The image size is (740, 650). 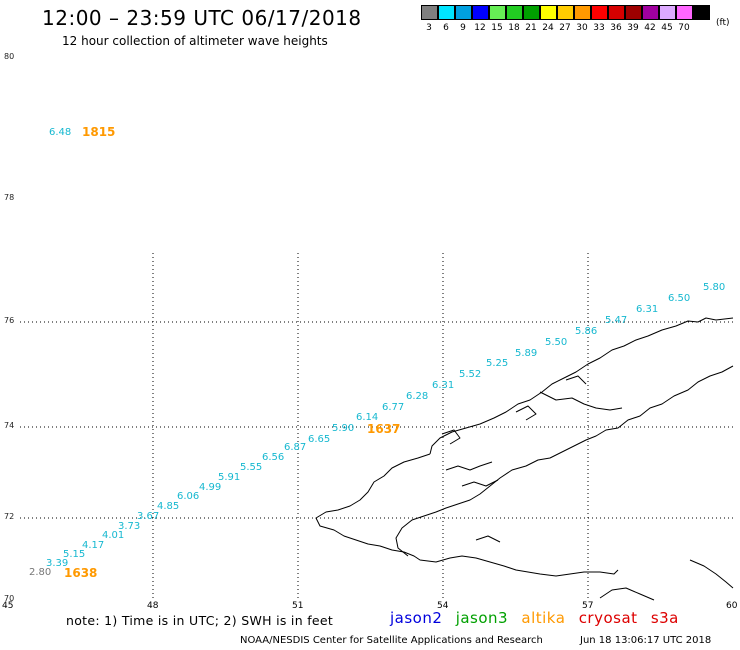 I want to click on scale-label: 27, so click(x=565, y=28).